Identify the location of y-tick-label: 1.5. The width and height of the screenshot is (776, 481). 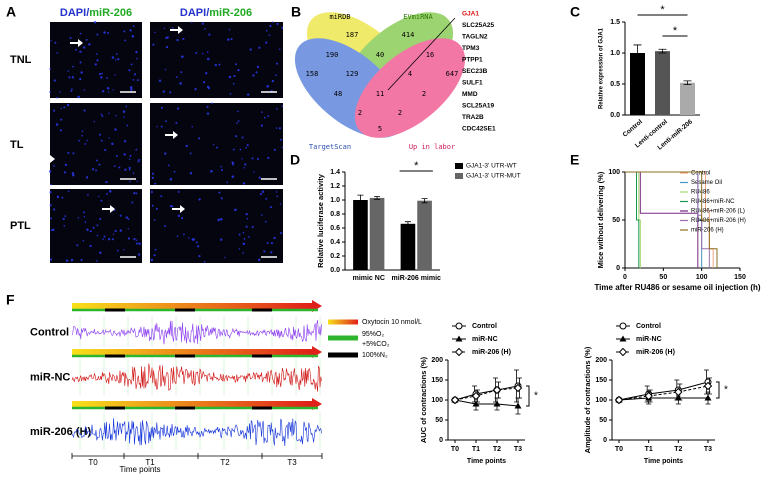
(615, 22).